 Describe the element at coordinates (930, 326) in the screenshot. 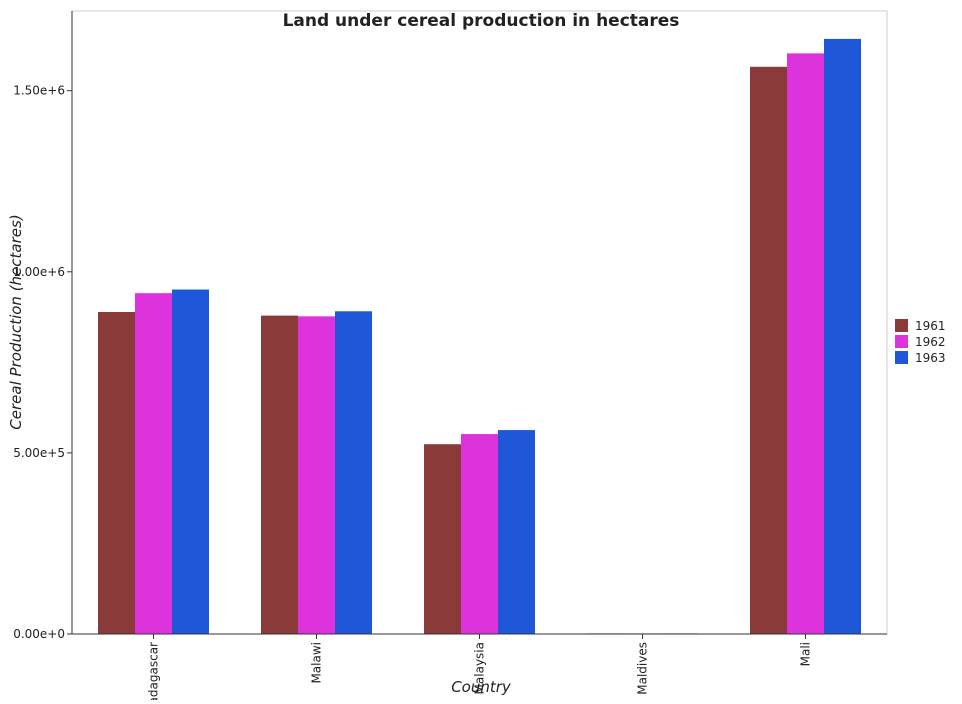

I see `legend-label-1961: 1961` at that location.